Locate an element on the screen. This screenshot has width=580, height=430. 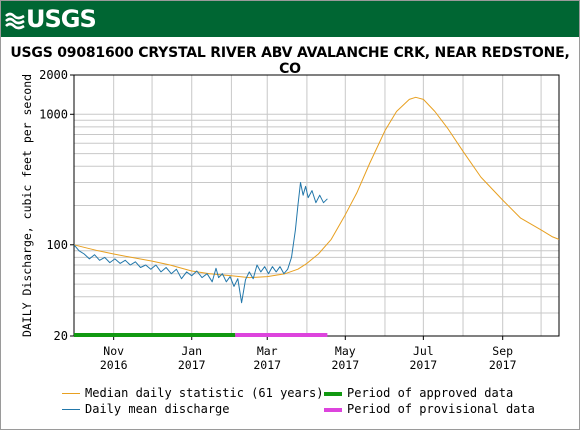
usgs-logo: USGS is located at coordinates (51, 19).